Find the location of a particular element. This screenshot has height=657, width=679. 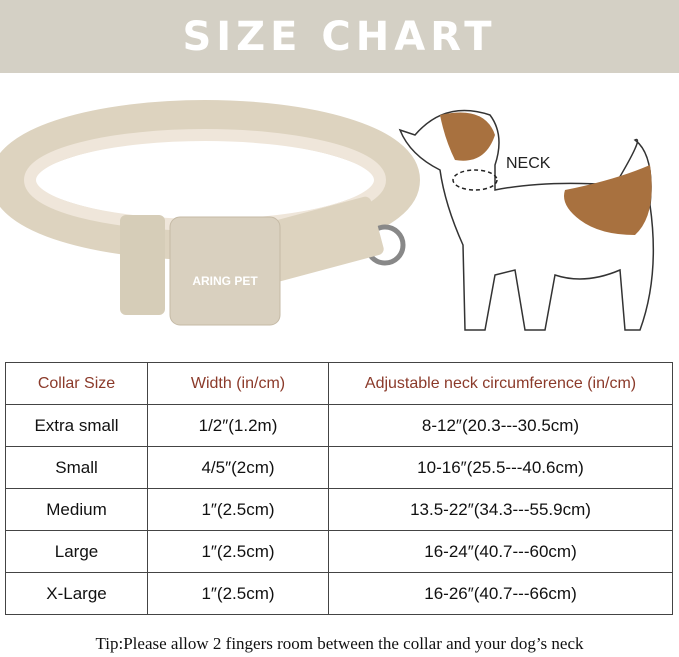

cell-neck: 13.5-22″(34.3---55.9cm) is located at coordinates (500, 509).